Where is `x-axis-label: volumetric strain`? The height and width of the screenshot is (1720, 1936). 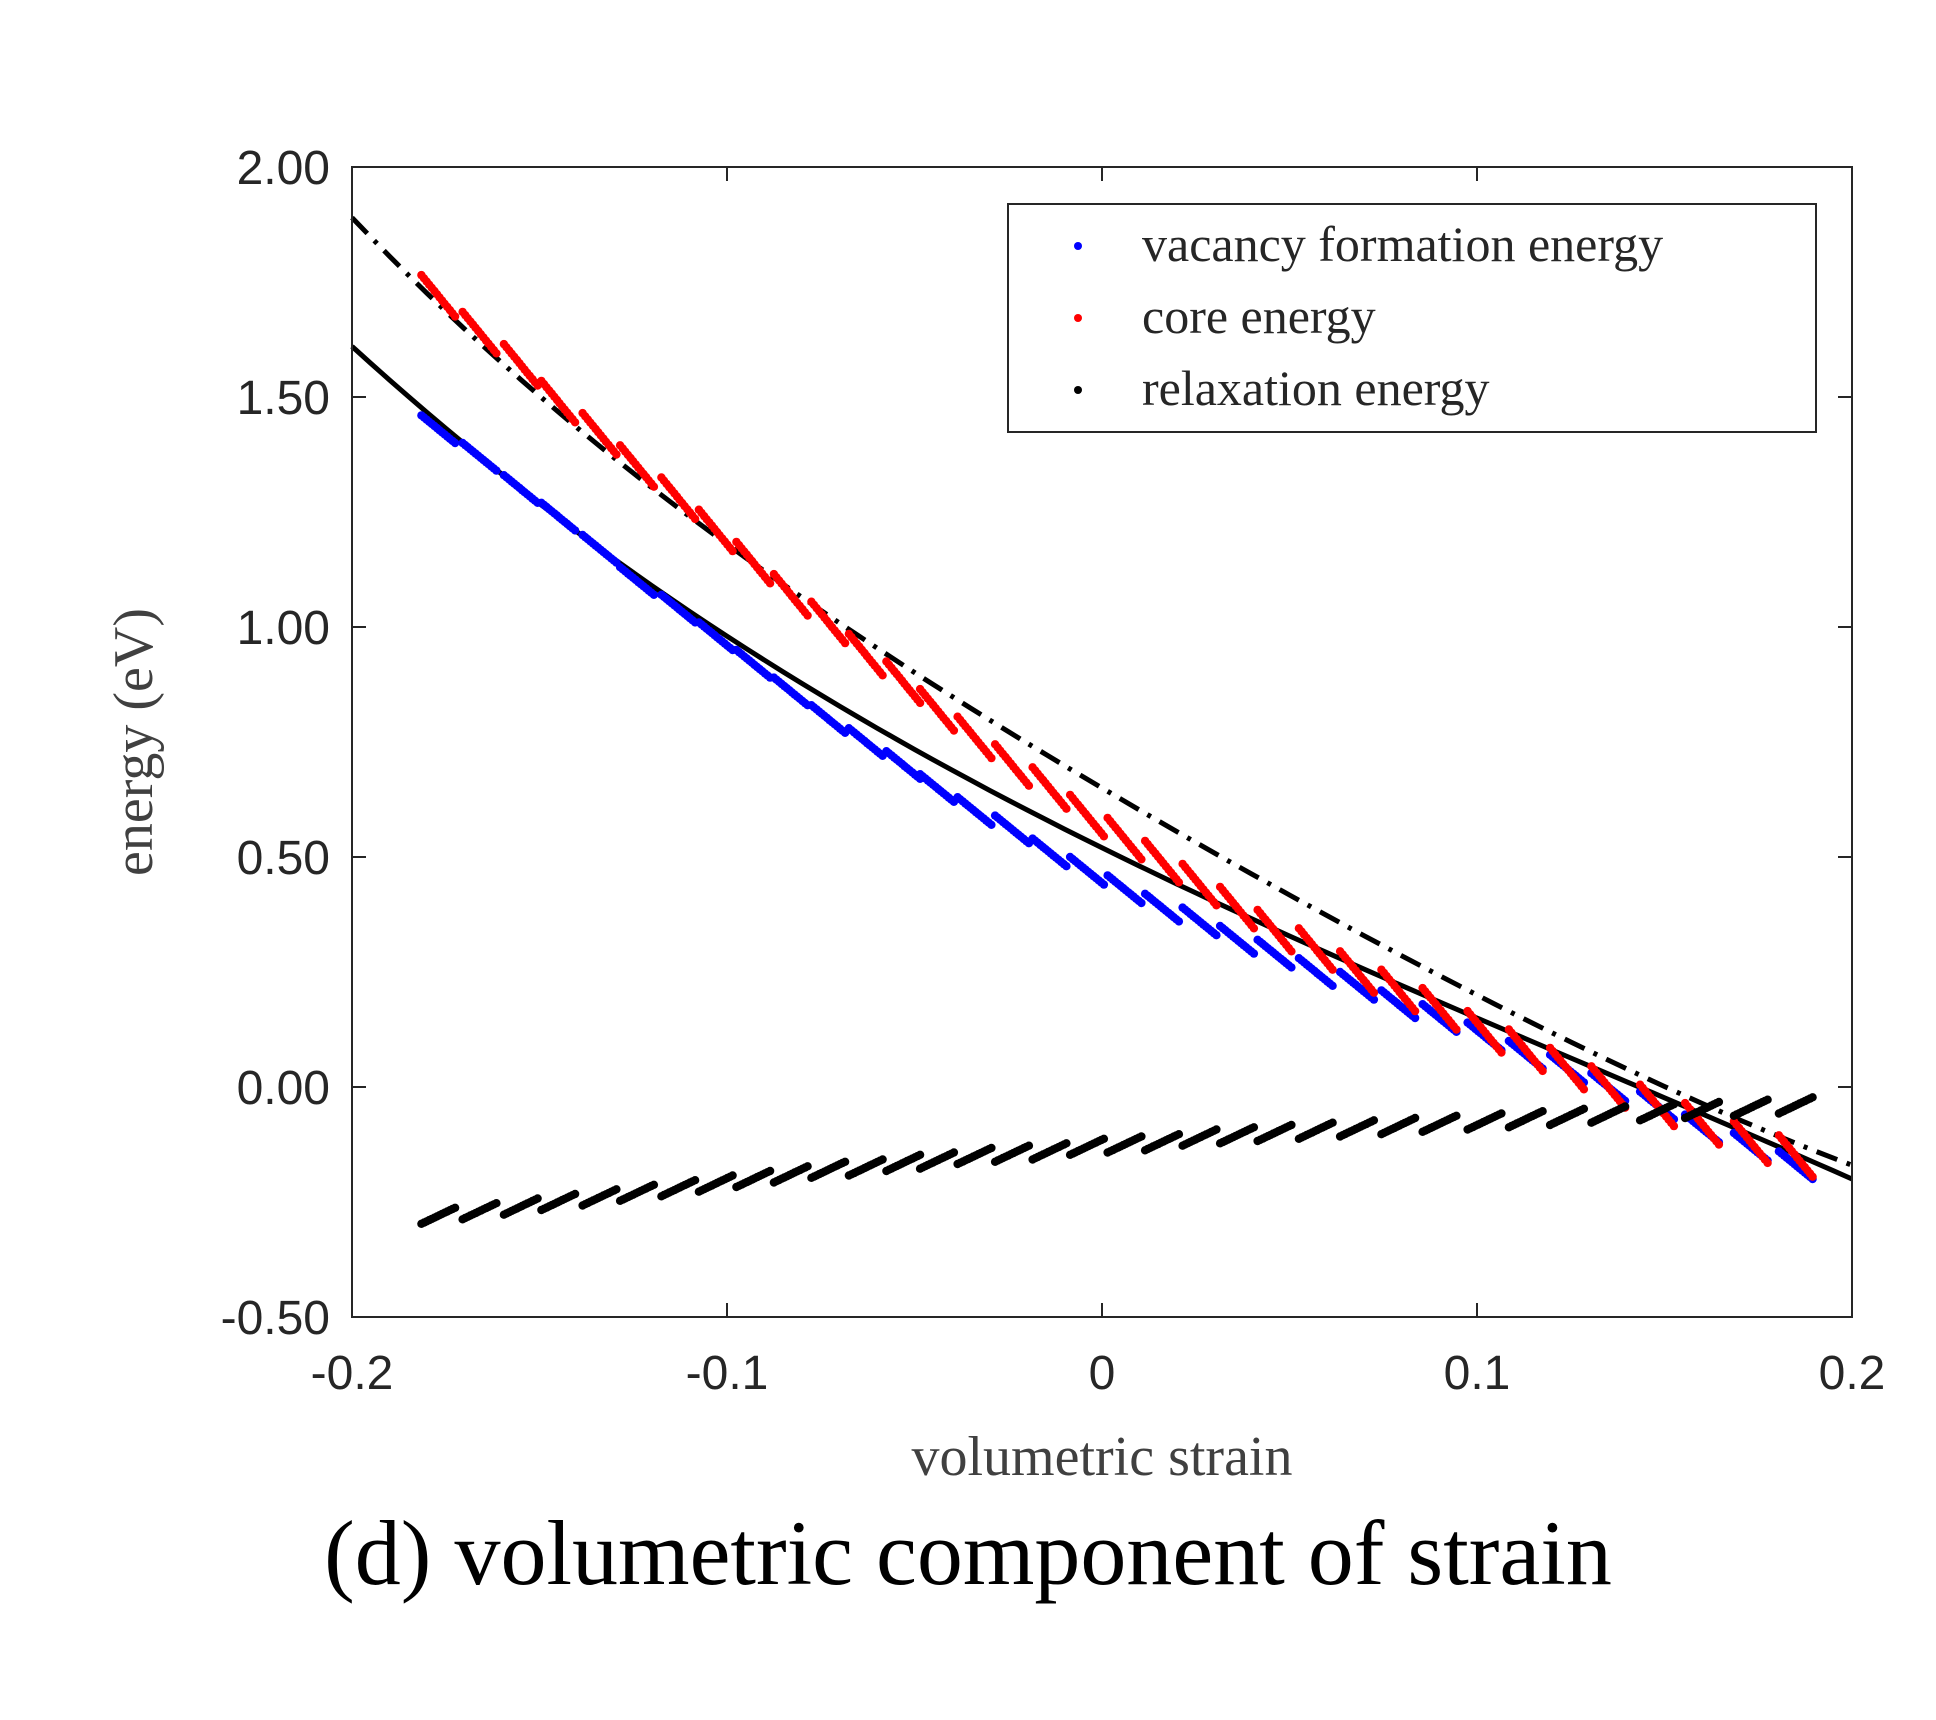
x-axis-label: volumetric strain is located at coordinates (1101, 1457).